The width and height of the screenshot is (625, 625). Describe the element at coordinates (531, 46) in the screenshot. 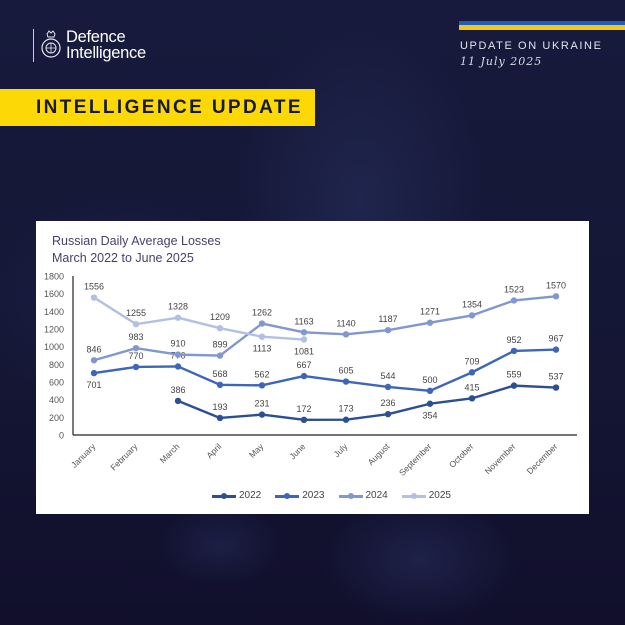

I see `update-label: UPDATE ON UKRAINE` at that location.